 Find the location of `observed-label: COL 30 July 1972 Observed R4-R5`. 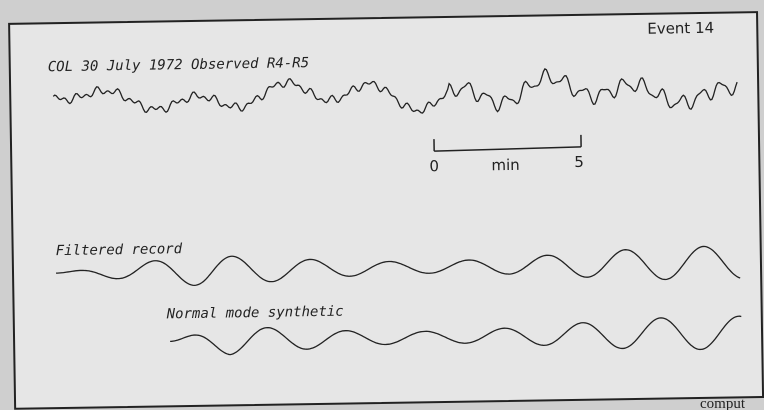

observed-label: COL 30 July 1972 Observed R4-R5 is located at coordinates (179, 65).